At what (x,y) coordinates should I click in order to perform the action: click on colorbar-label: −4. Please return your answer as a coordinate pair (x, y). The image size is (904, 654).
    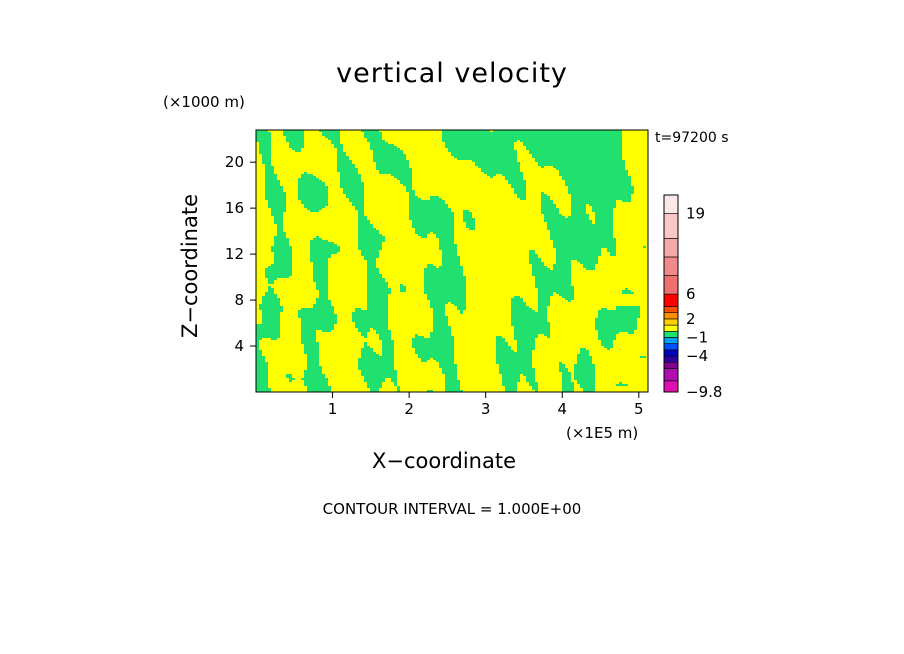
    Looking at the image, I should click on (697, 356).